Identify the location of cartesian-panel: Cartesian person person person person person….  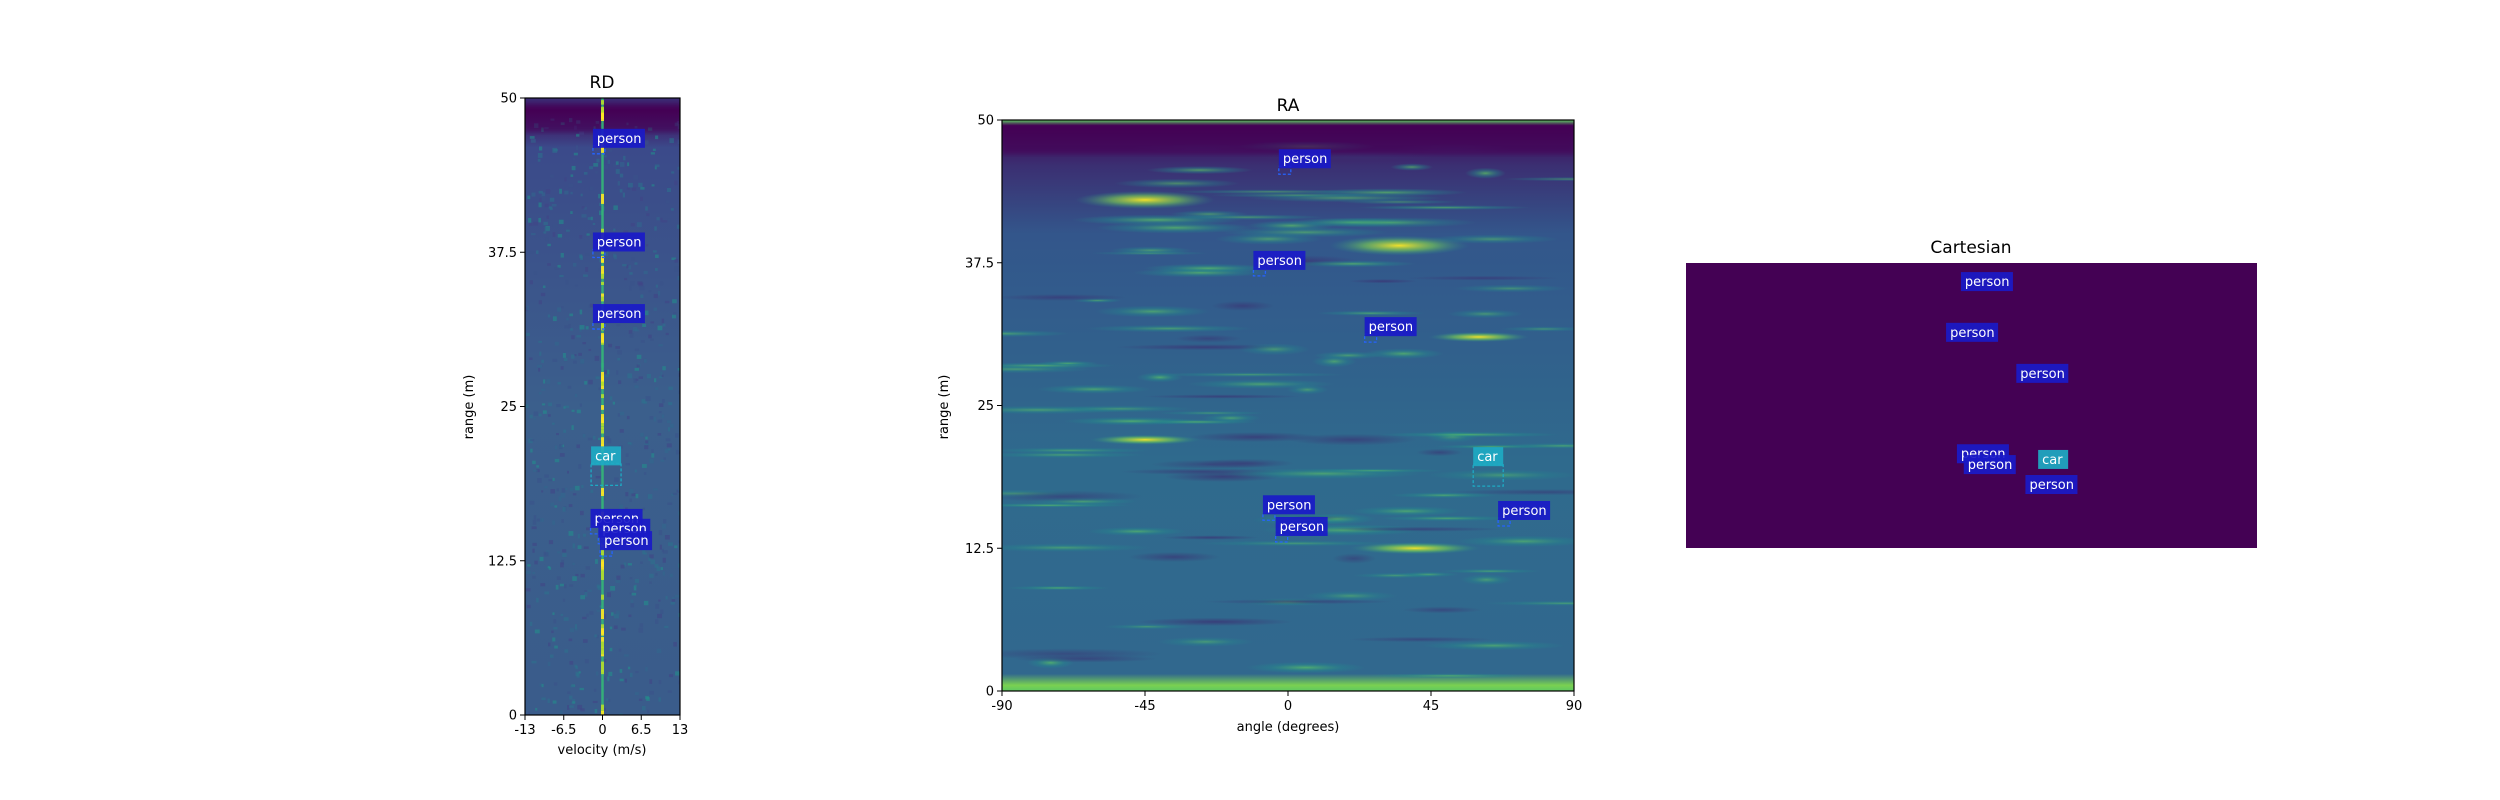
(1971, 393).